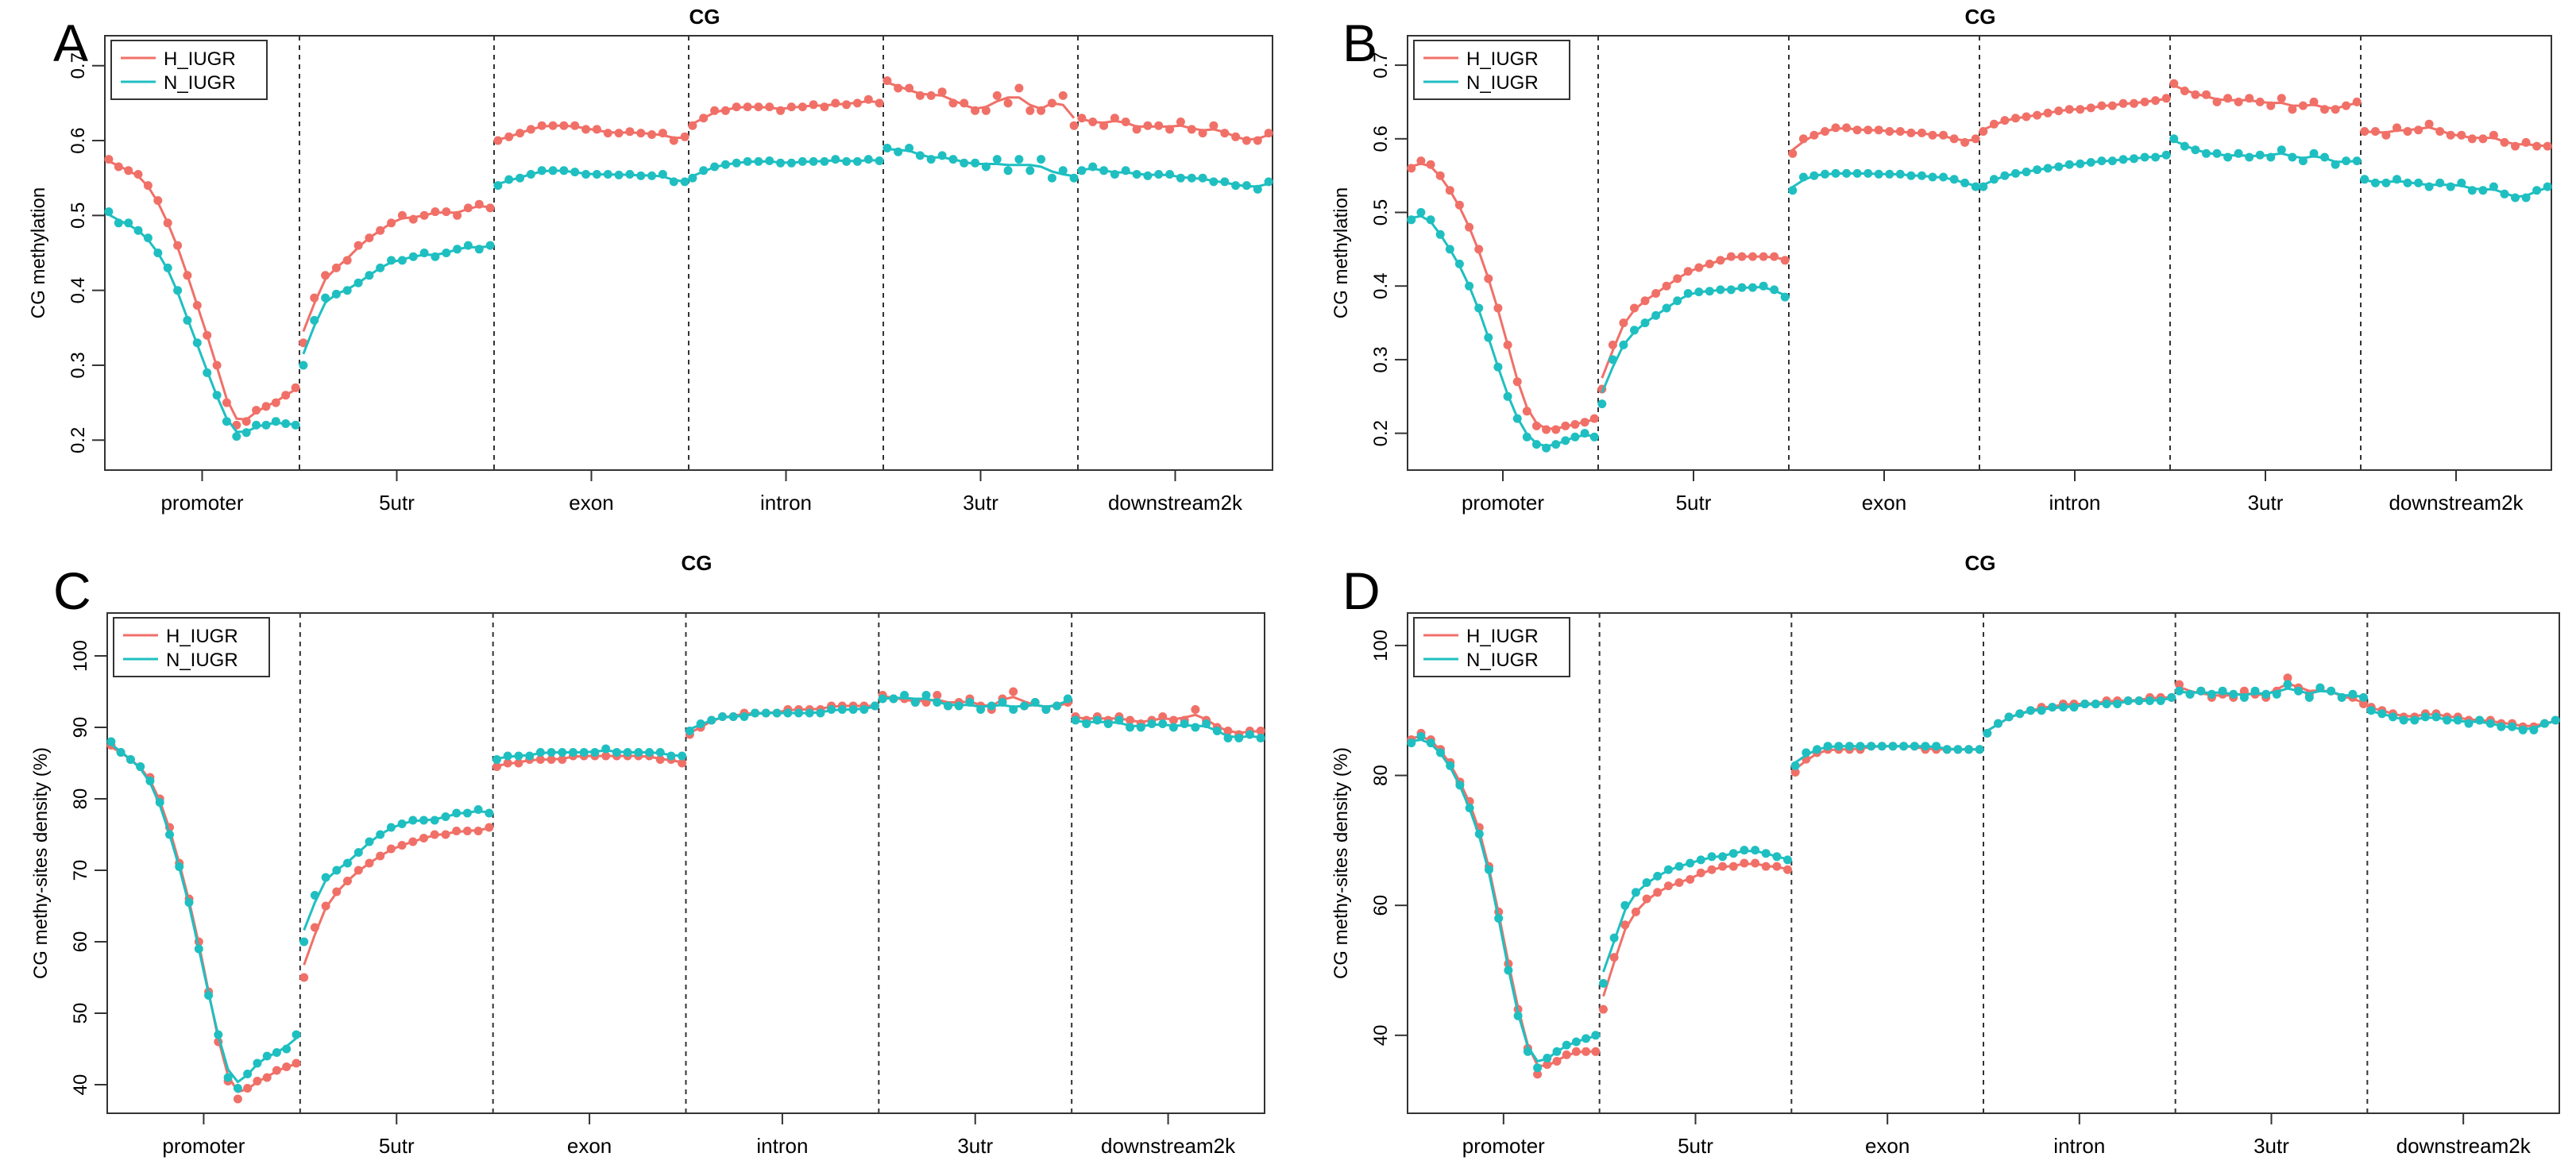 Image resolution: width=2576 pixels, height=1176 pixels. Describe the element at coordinates (2266, 503) in the screenshot. I see `x-tick-label: 3utr` at that location.